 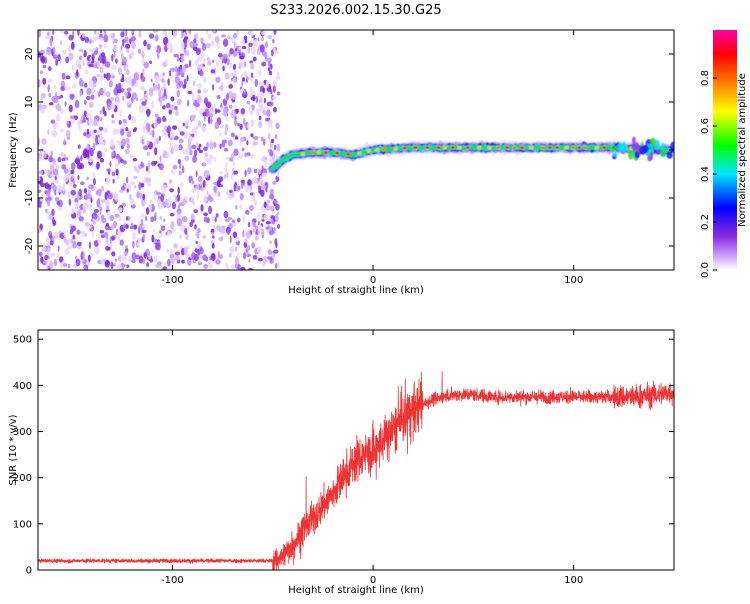 What do you see at coordinates (705, 78) in the screenshot?
I see `colorbar-tick-label: 0.8` at bounding box center [705, 78].